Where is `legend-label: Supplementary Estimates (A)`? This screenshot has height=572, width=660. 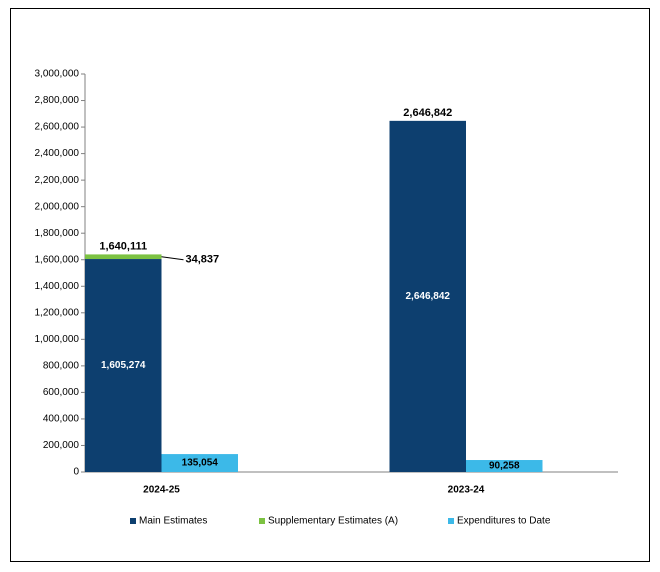
legend-label: Supplementary Estimates (A) is located at coordinates (333, 521).